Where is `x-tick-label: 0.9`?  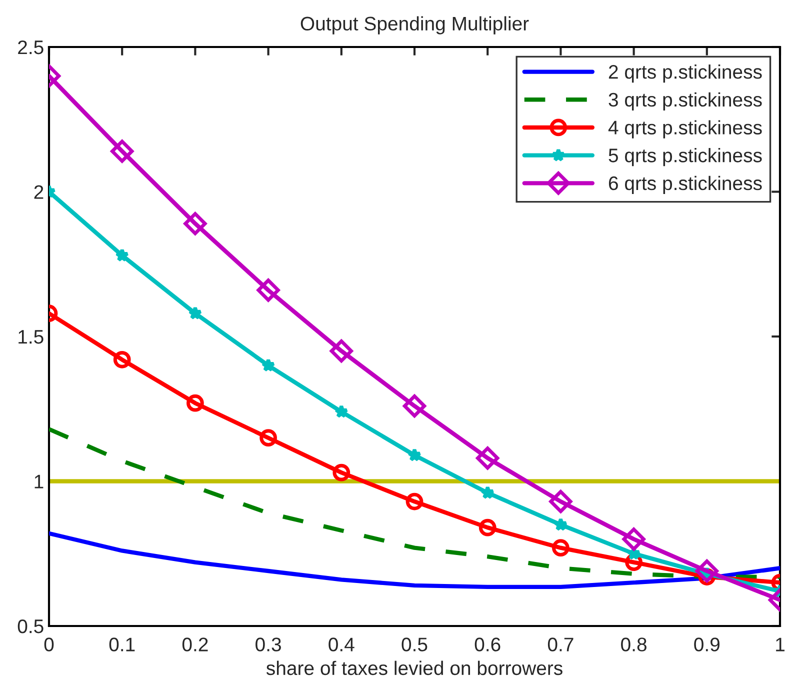
x-tick-label: 0.9 is located at coordinates (707, 645).